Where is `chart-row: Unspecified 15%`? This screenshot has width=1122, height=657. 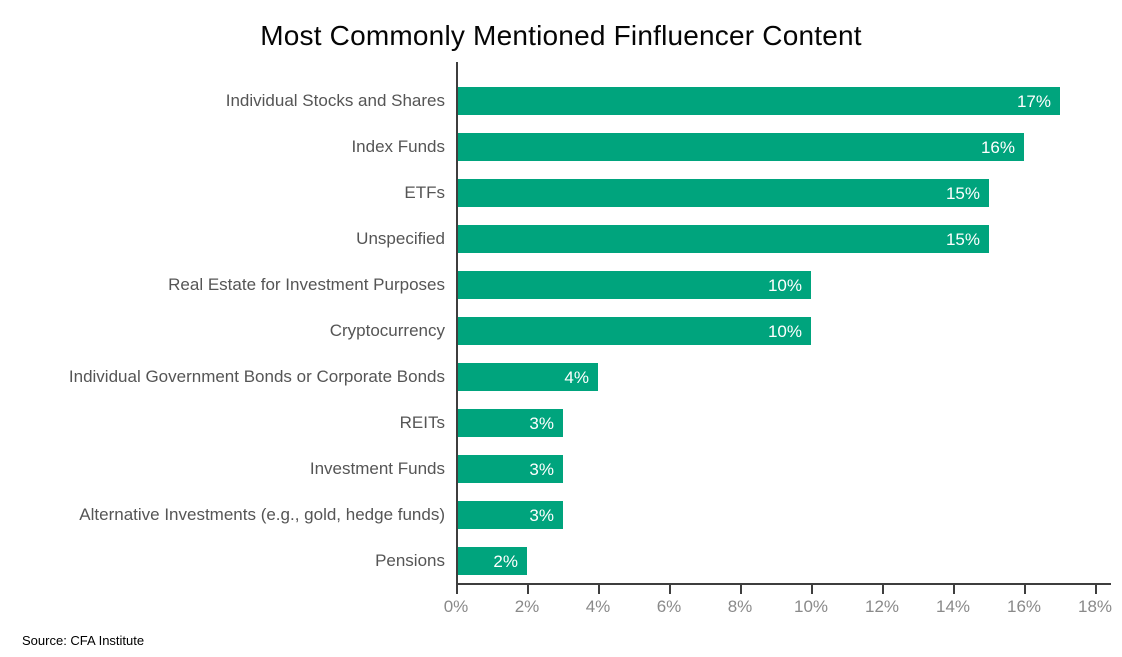 chart-row: Unspecified 15% is located at coordinates (556, 239).